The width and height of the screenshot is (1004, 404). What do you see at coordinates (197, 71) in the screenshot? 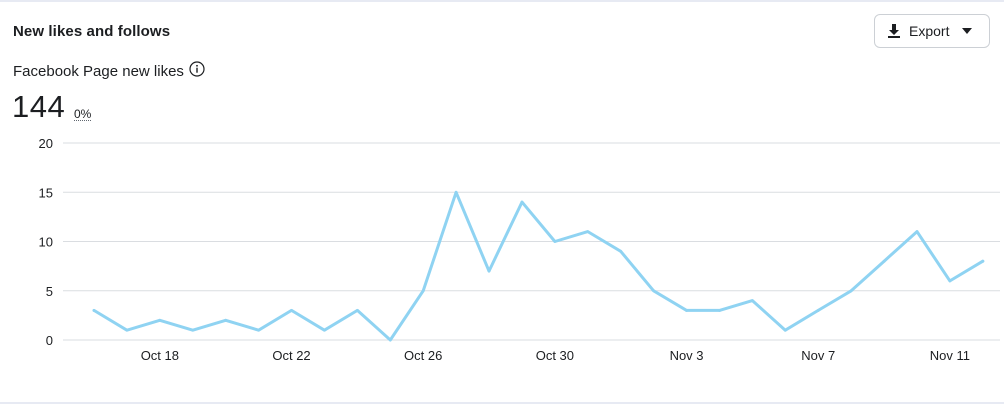
I see `info-icon` at bounding box center [197, 71].